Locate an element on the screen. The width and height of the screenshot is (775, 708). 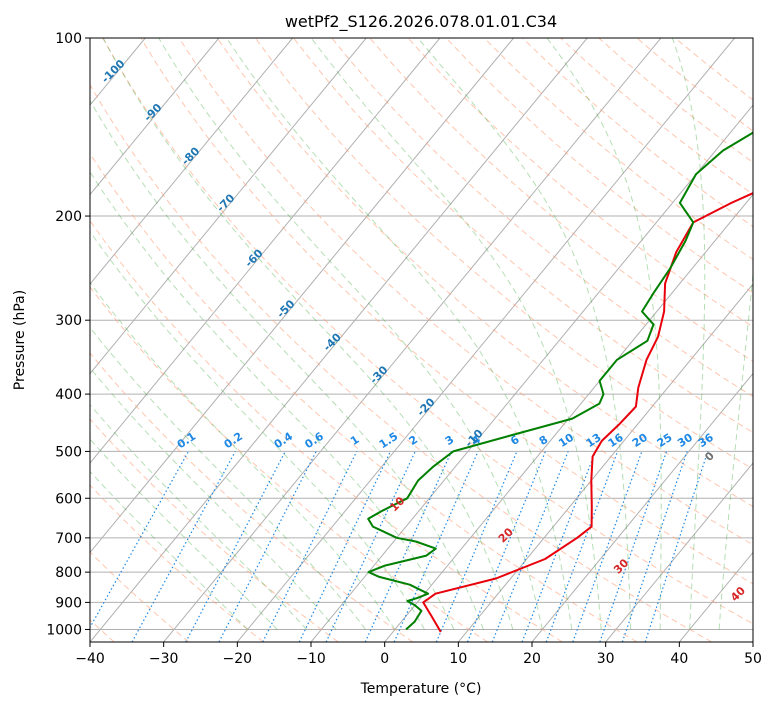
mixing-ratio-label: 6 is located at coordinates (515, 440).